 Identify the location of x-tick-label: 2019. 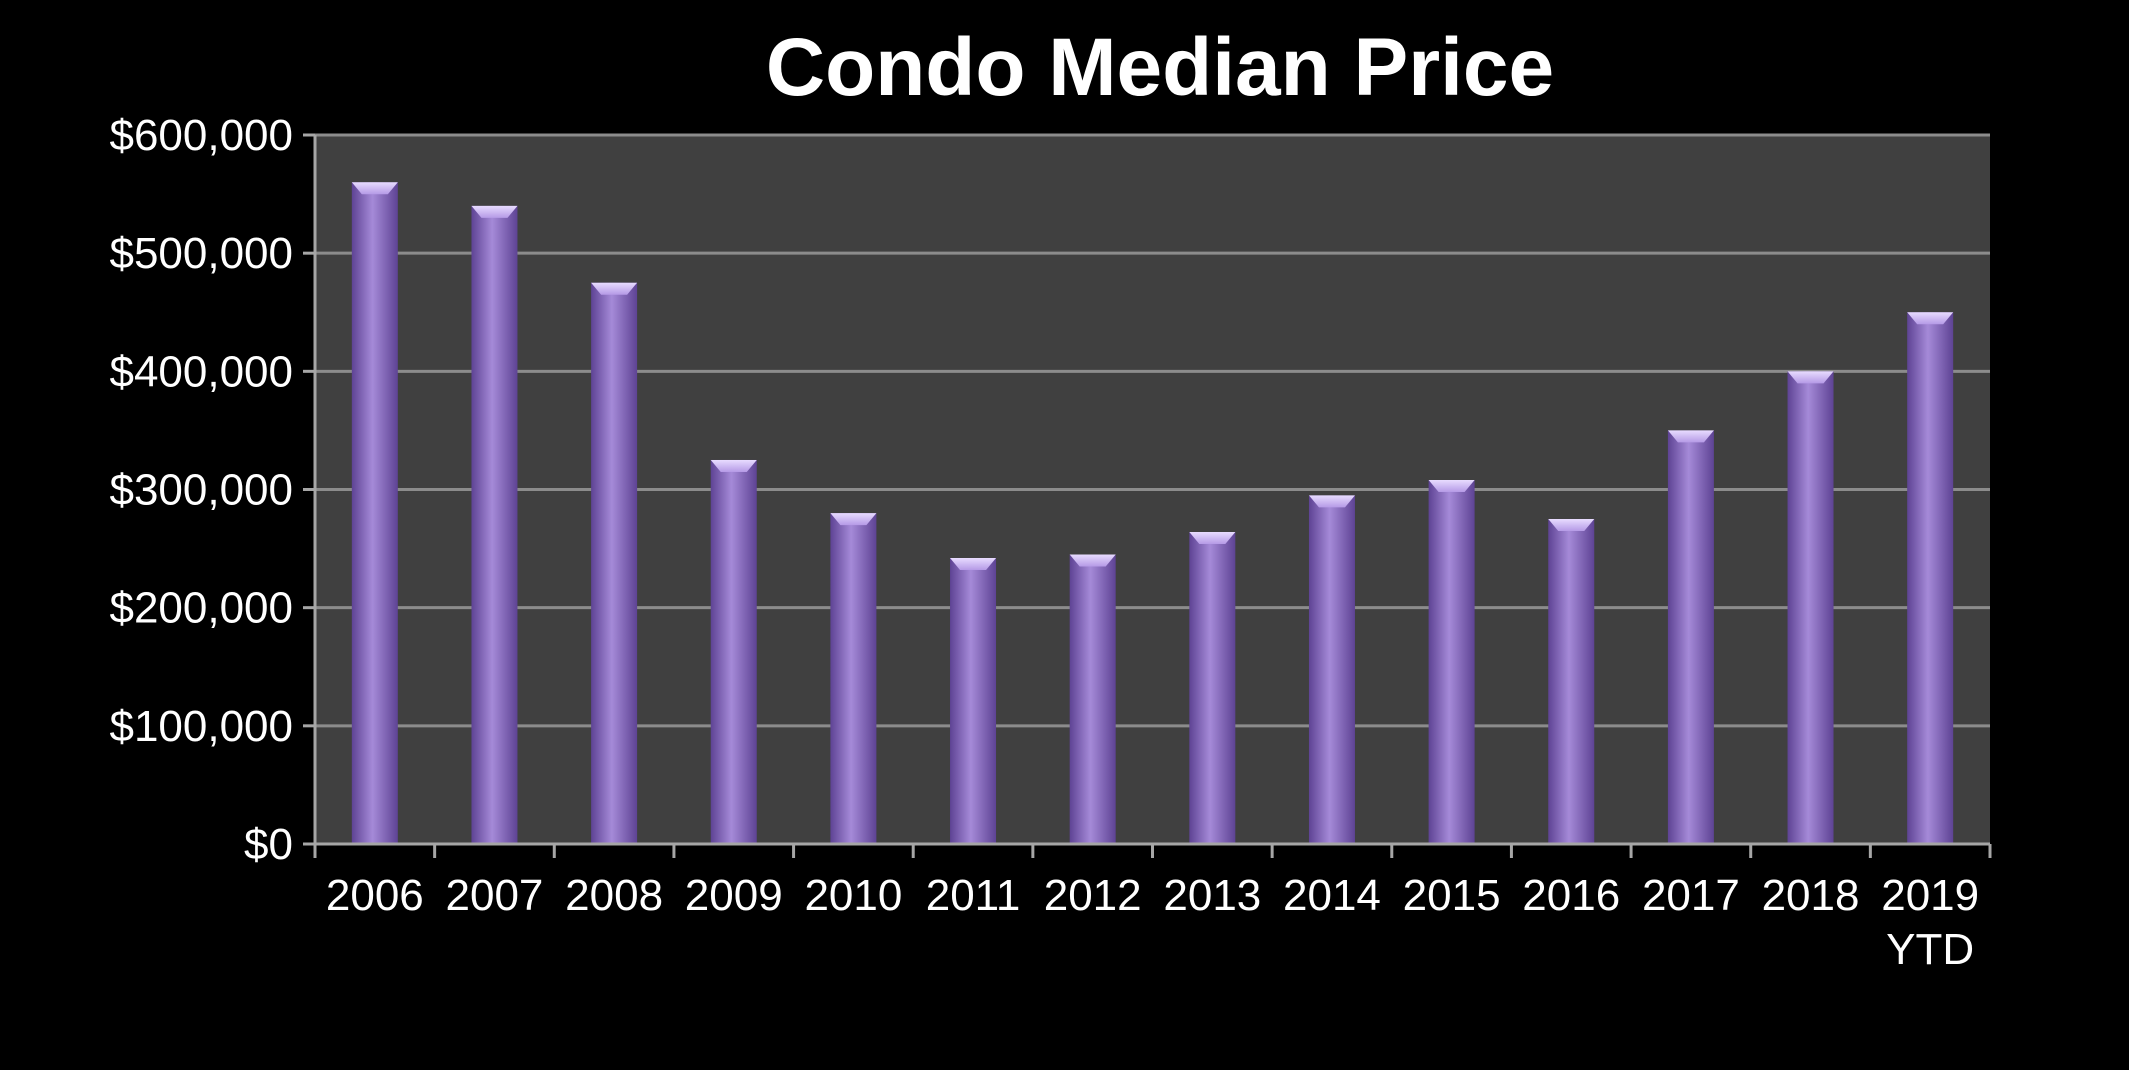
(1930, 895).